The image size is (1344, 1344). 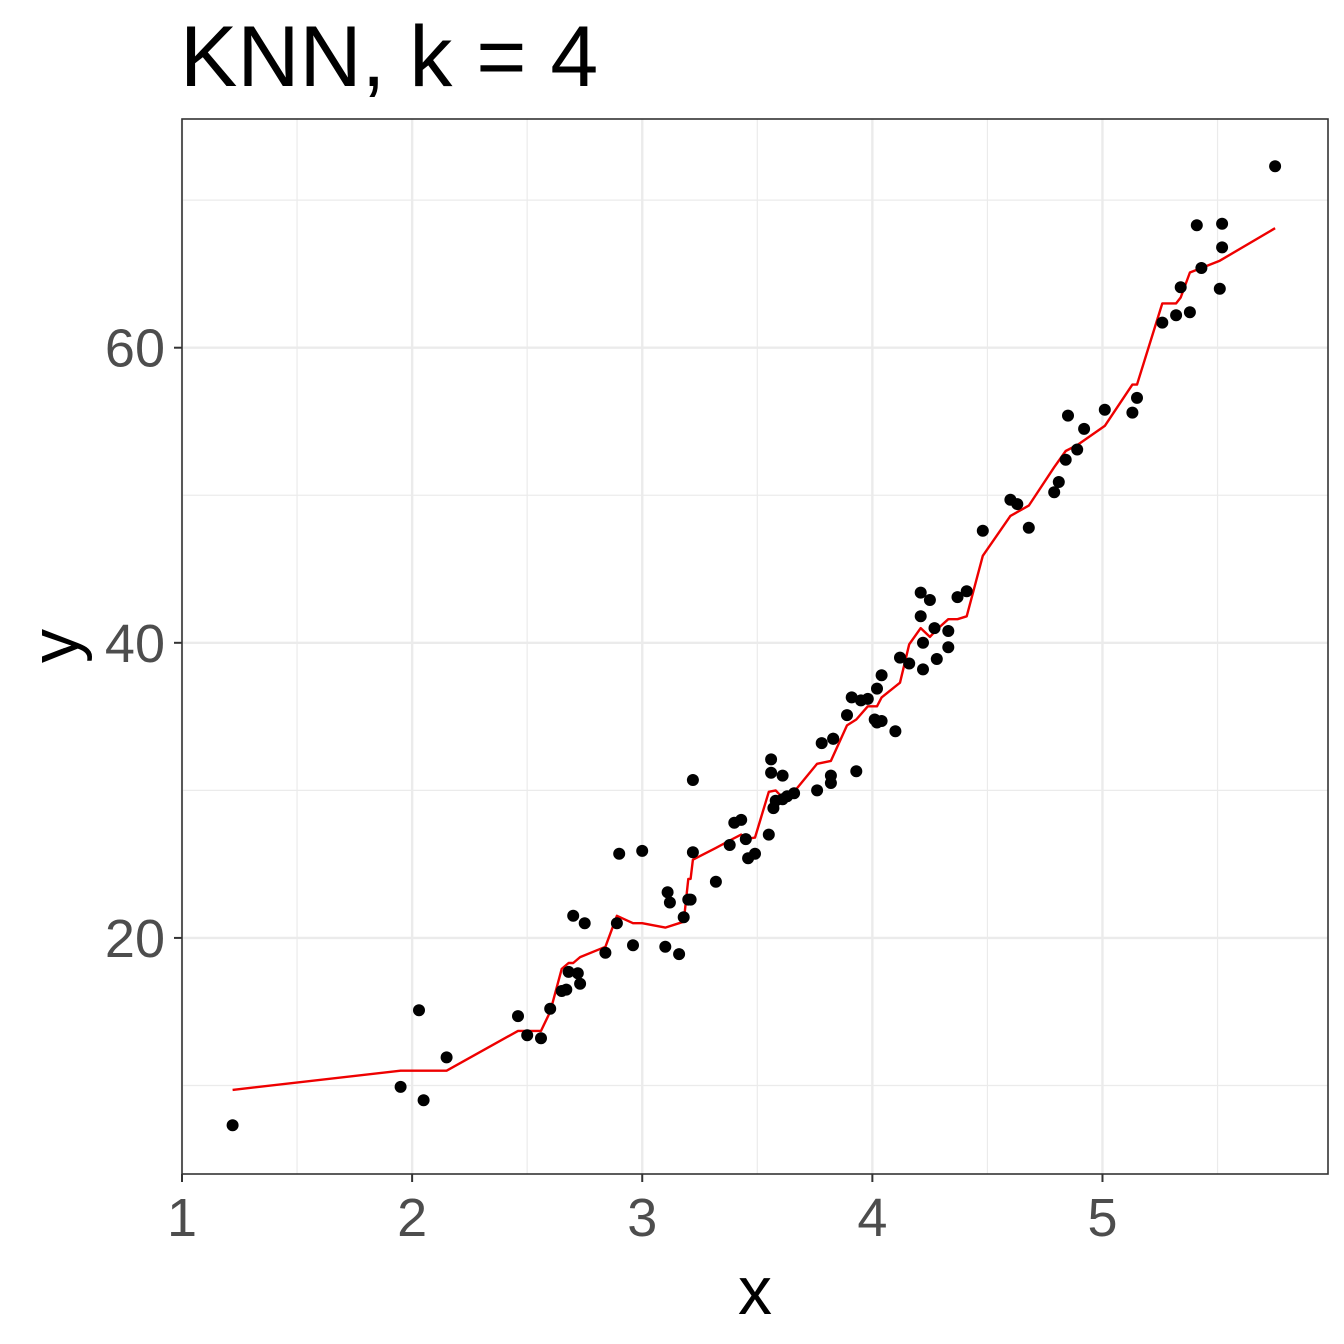 What do you see at coordinates (642, 1218) in the screenshot?
I see `x-tick-label: 3` at bounding box center [642, 1218].